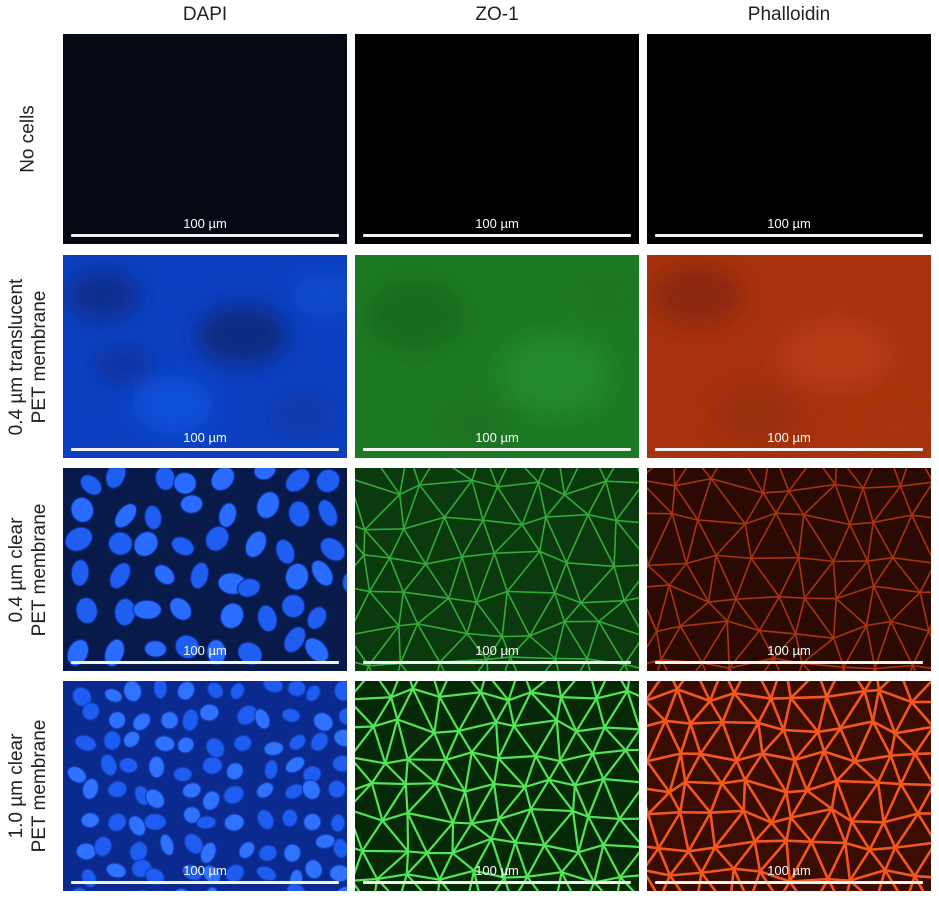  I want to click on row-label-line1: 0.4 µm clear, so click(16, 569).